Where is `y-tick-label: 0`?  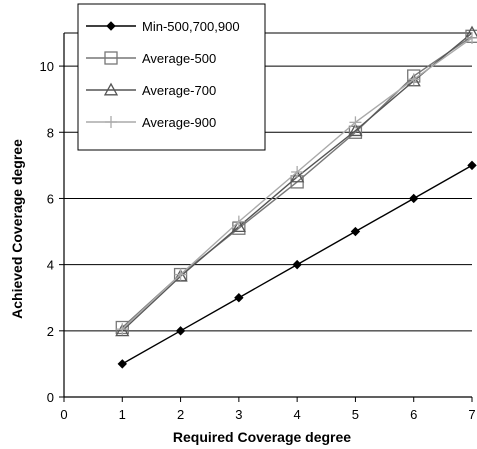 y-tick-label: 0 is located at coordinates (50, 397).